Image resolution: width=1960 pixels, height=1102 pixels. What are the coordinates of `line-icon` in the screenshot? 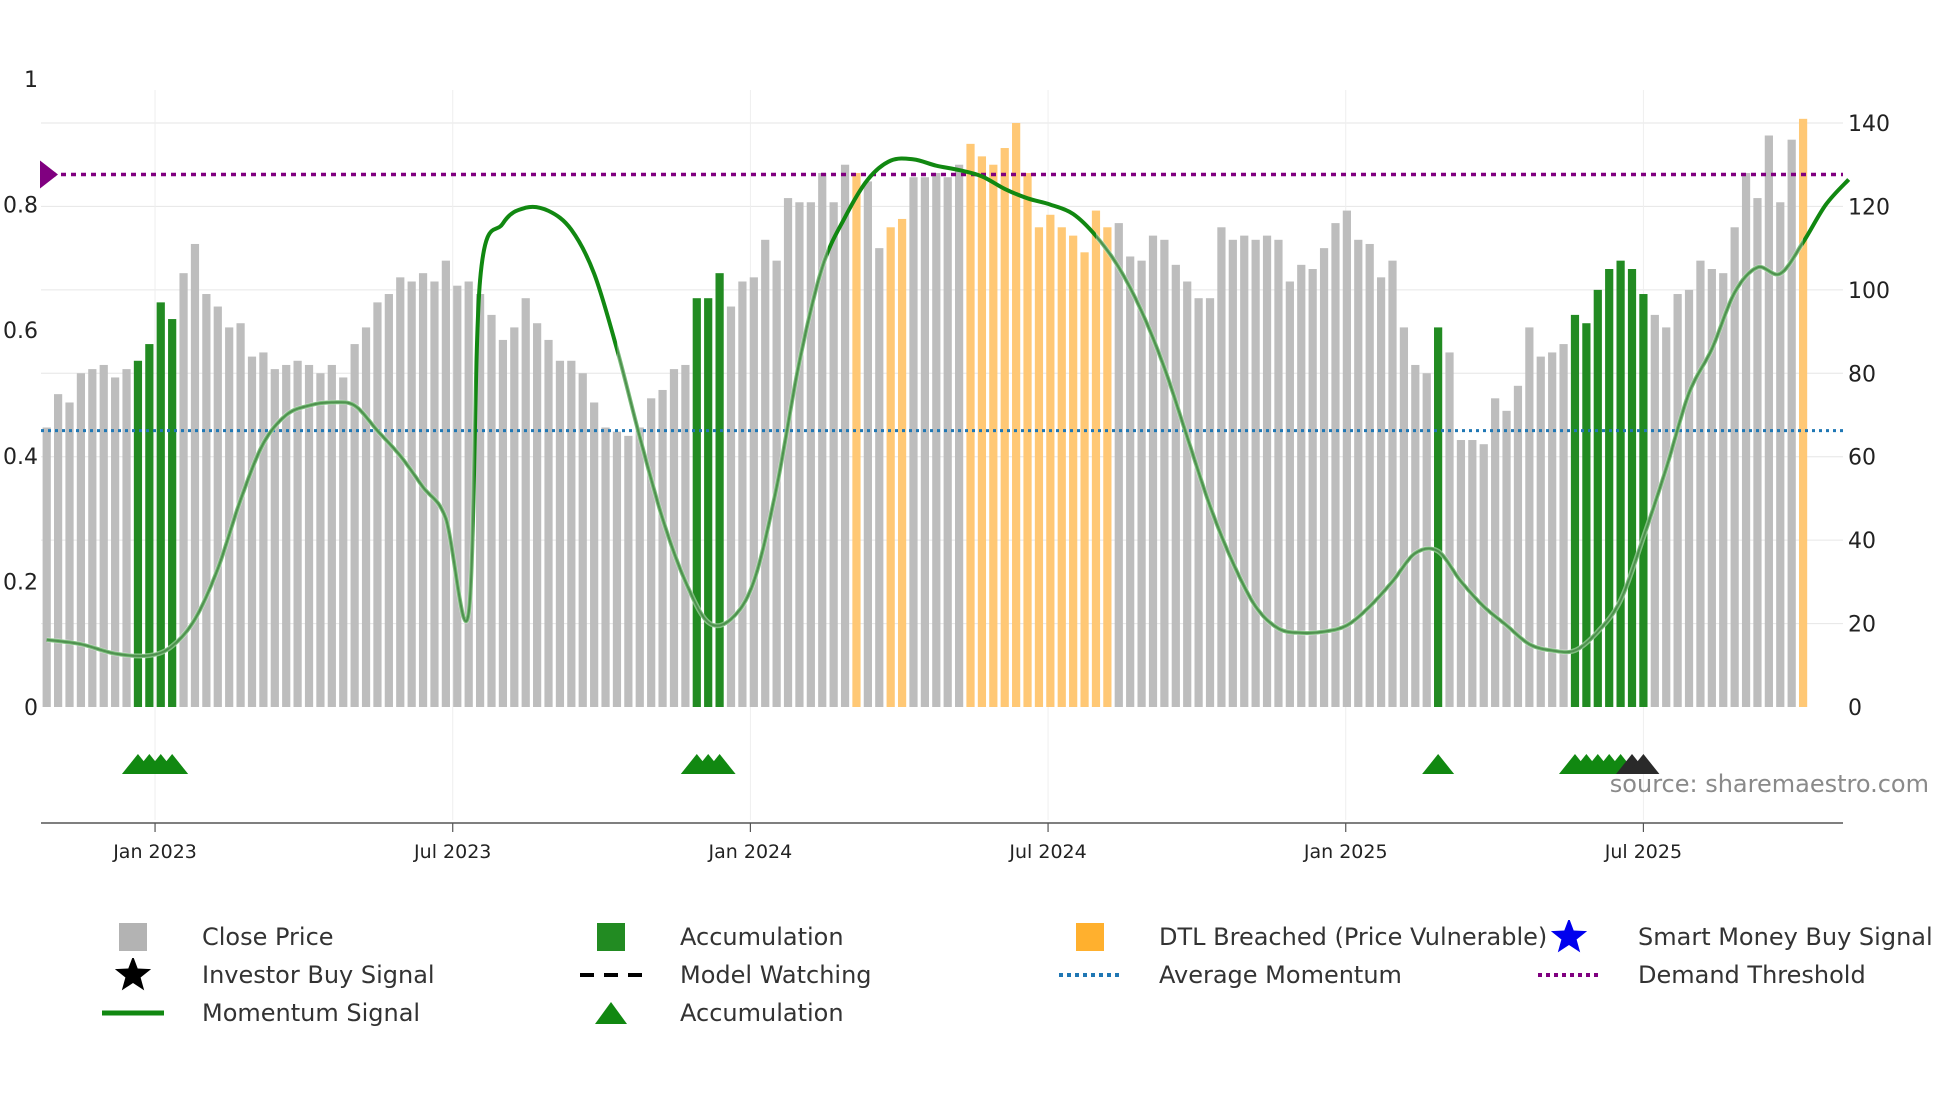 It's located at (133, 1013).